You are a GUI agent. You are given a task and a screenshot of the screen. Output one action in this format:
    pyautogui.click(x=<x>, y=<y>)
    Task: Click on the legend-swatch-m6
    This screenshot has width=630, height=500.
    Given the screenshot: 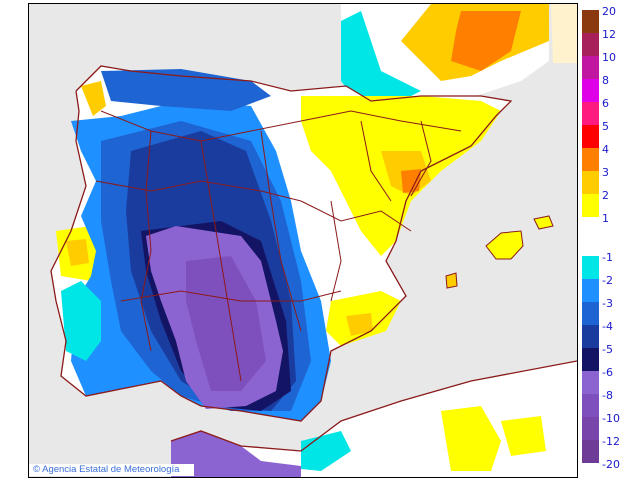 What is the action you would take?
    pyautogui.click(x=590, y=382)
    